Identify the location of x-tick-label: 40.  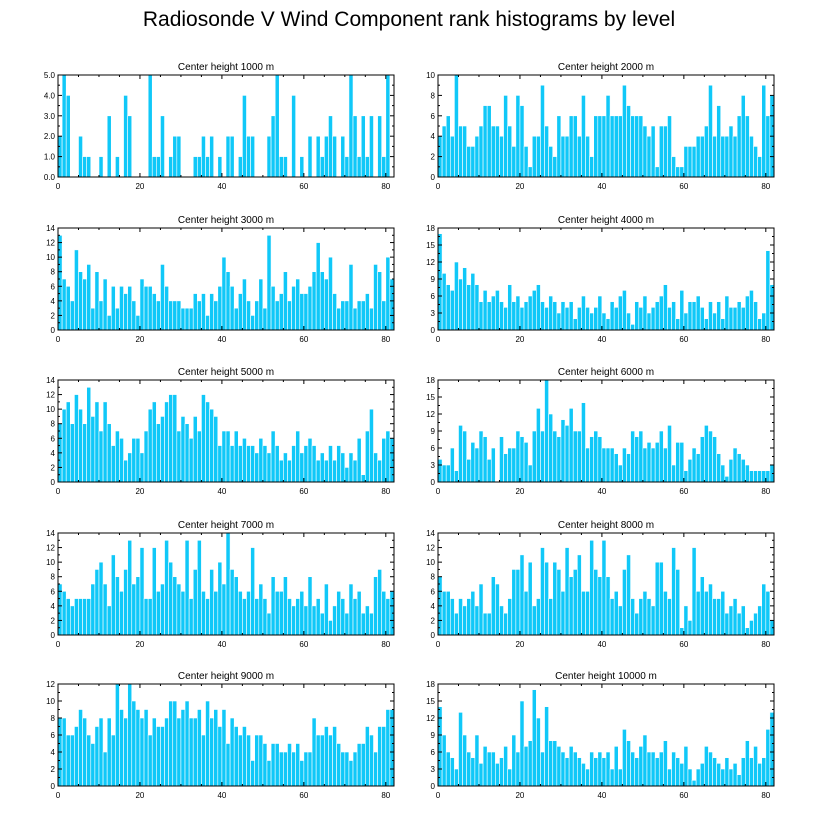
(601, 186).